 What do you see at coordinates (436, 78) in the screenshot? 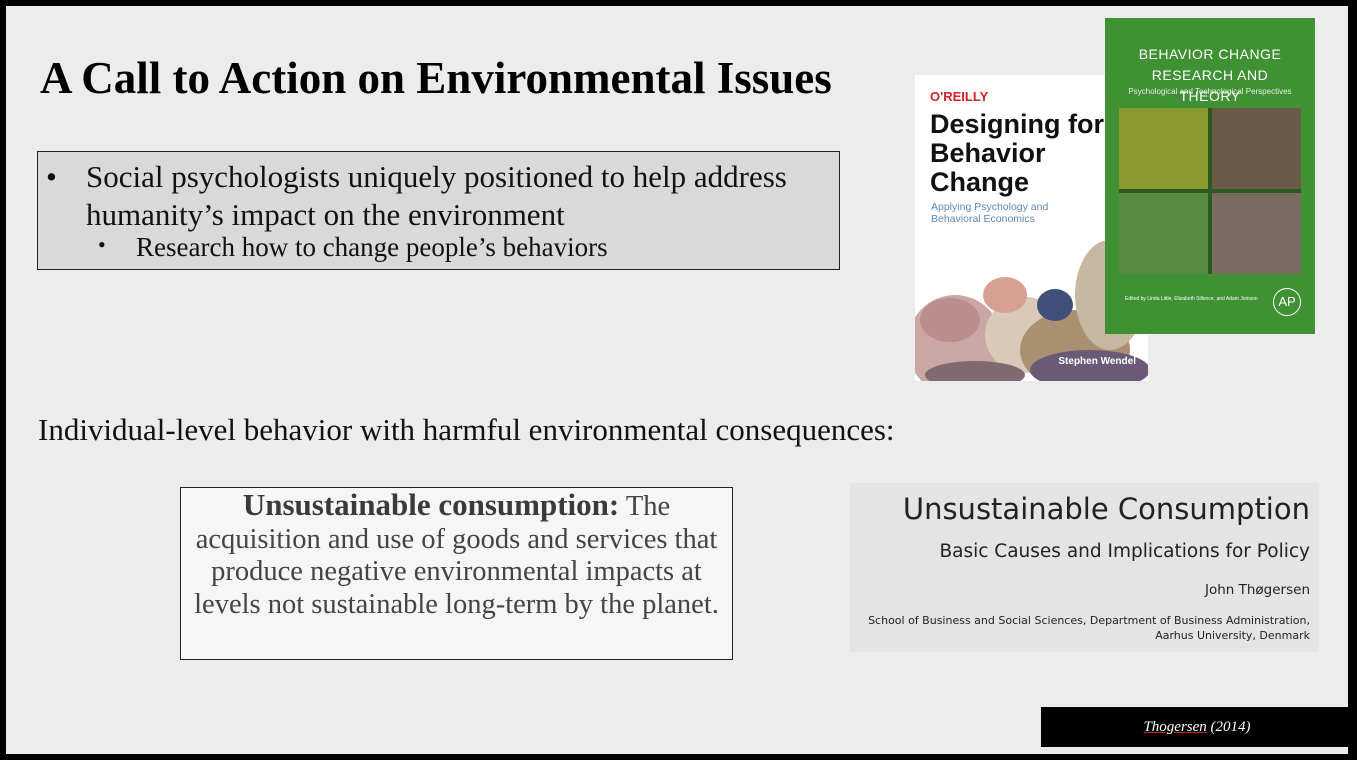
I see `slide-title: A Call to Action on Environmental Issues` at bounding box center [436, 78].